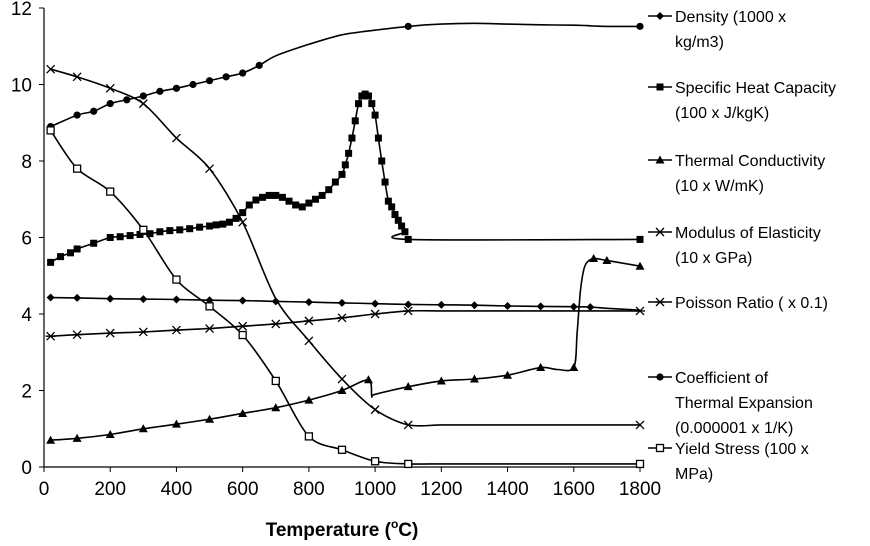 The height and width of the screenshot is (546, 870). What do you see at coordinates (110, 489) in the screenshot?
I see `x-tick-label: 200` at bounding box center [110, 489].